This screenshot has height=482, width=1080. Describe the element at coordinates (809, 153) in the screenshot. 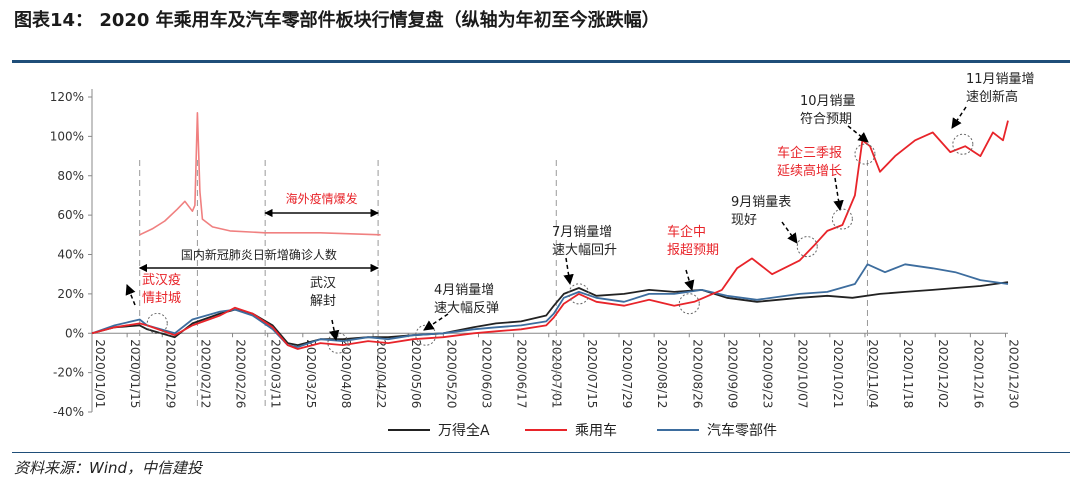

I see `q3-report-label: 车企三季报` at that location.